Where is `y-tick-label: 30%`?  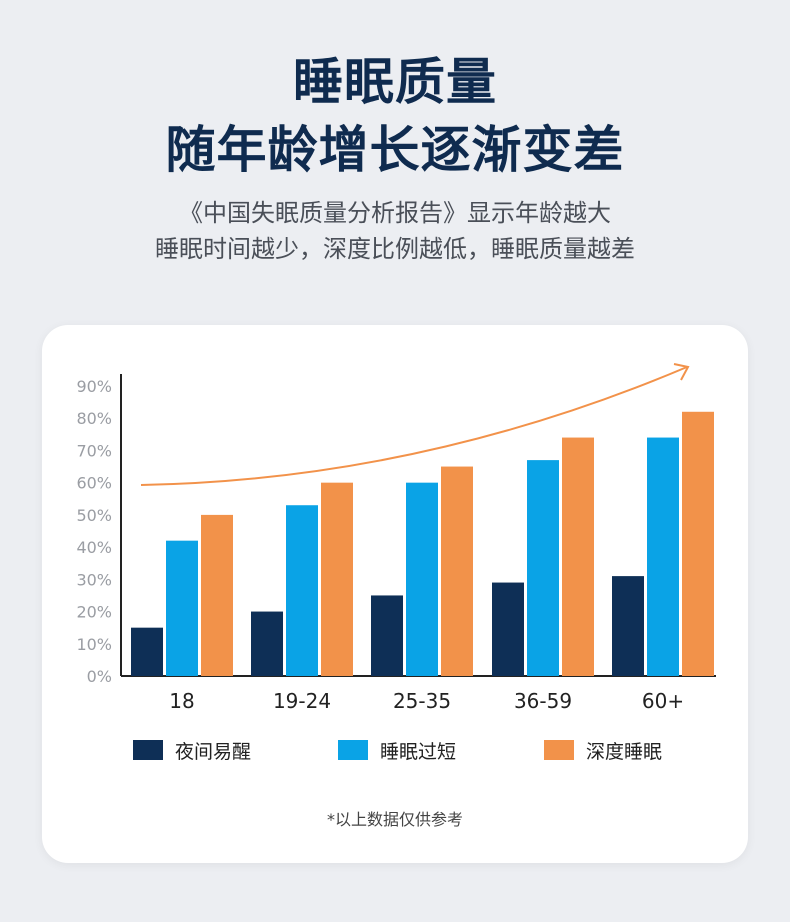
y-tick-label: 30% is located at coordinates (94, 579).